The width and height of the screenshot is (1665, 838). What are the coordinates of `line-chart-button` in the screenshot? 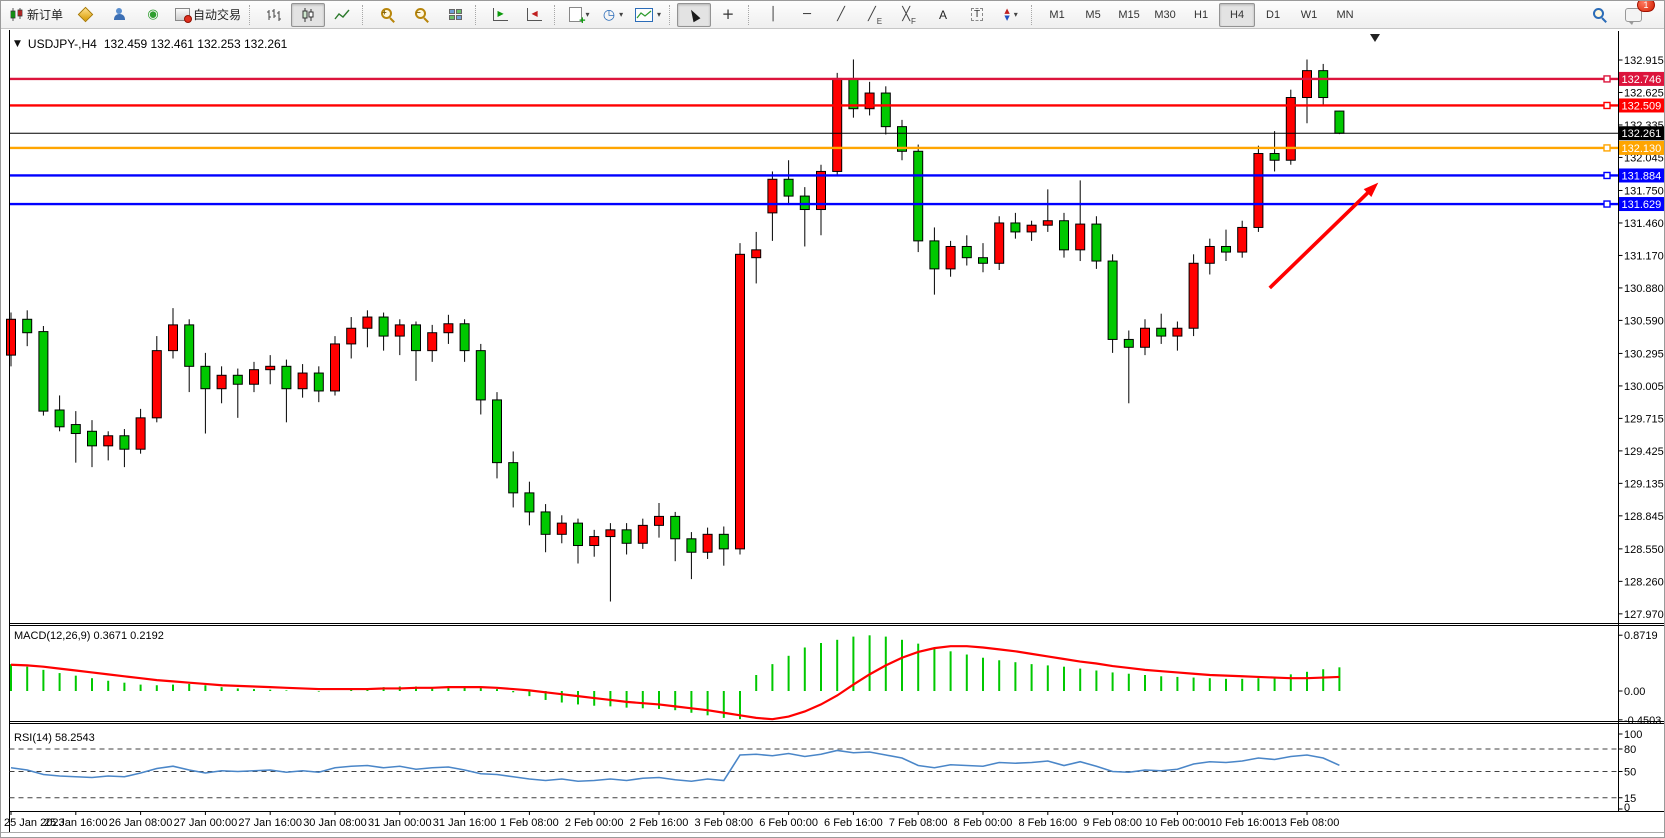 It's located at (342, 15).